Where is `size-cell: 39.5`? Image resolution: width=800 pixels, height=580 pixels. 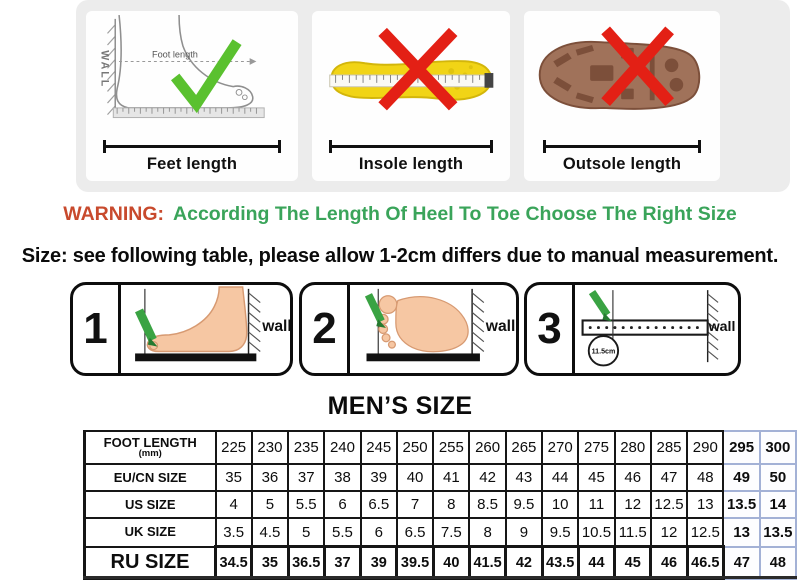 size-cell: 39.5 is located at coordinates (415, 562).